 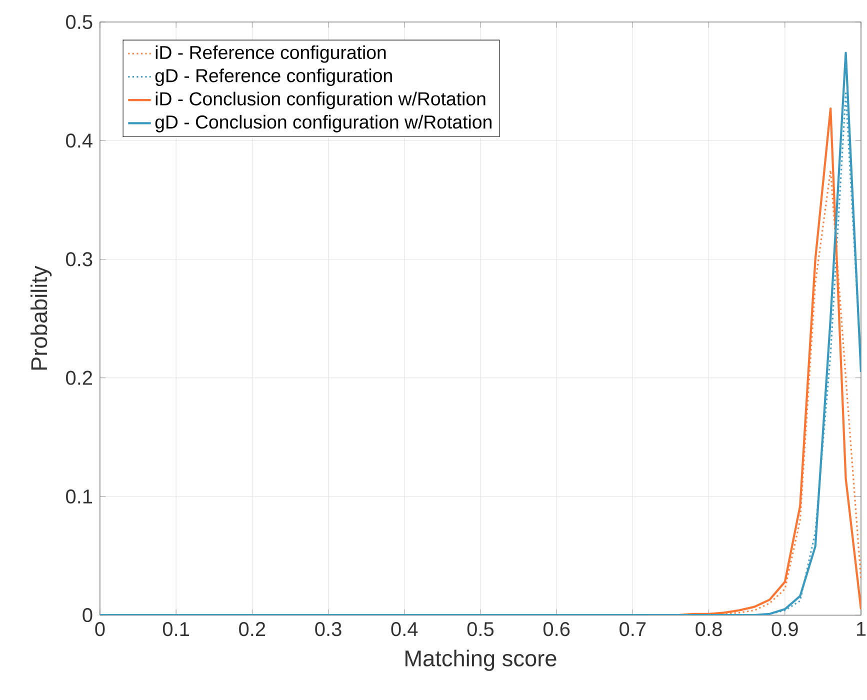 I want to click on x-tick-label: 0.3, so click(x=328, y=629).